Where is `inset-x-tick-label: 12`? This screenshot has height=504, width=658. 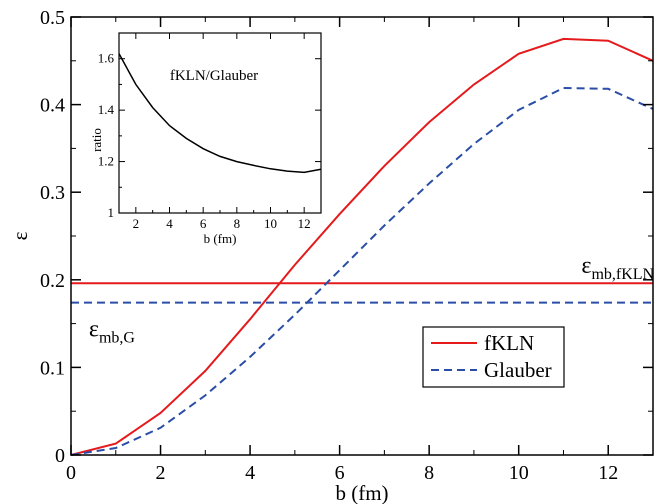 inset-x-tick-label: 12 is located at coordinates (304, 223).